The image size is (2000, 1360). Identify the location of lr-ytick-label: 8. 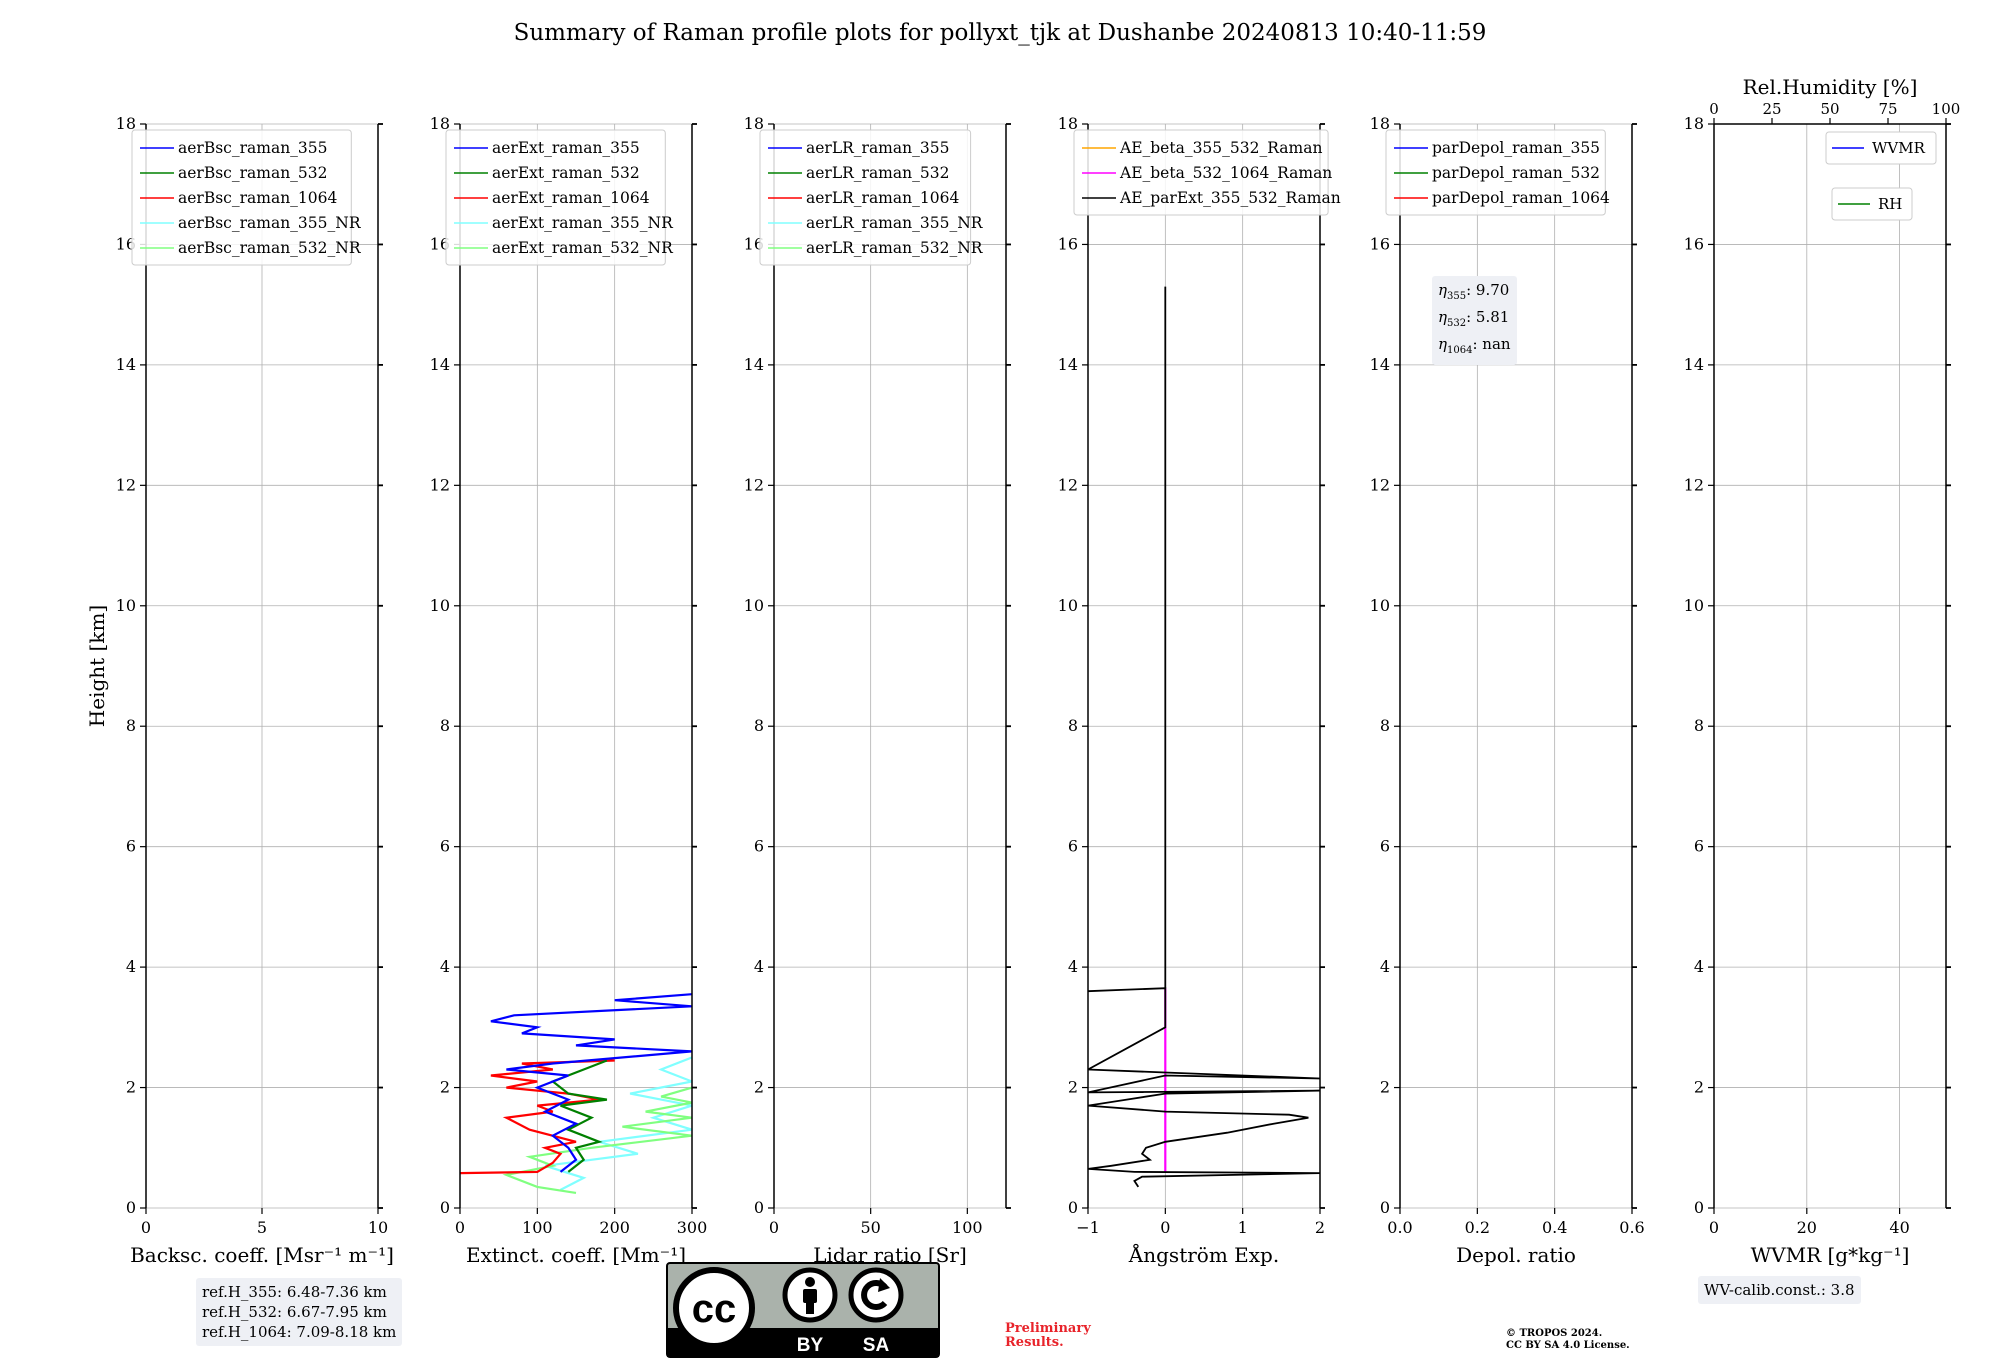
(759, 725).